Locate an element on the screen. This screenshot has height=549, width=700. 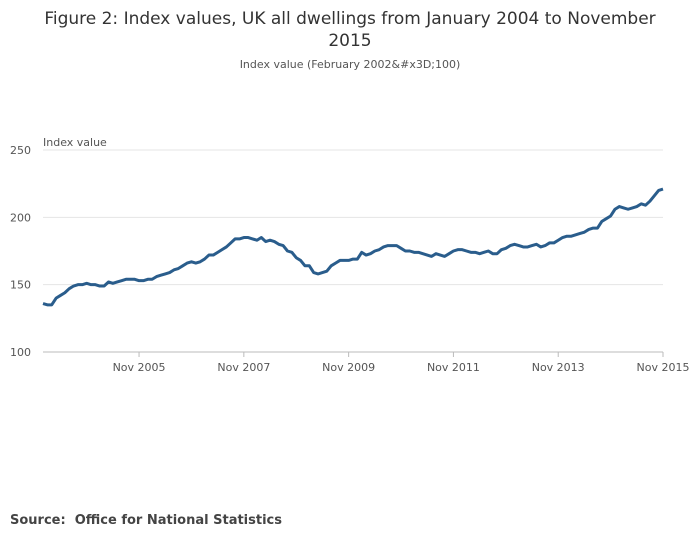
x-tick-label: Nov 2013 is located at coordinates (558, 367).